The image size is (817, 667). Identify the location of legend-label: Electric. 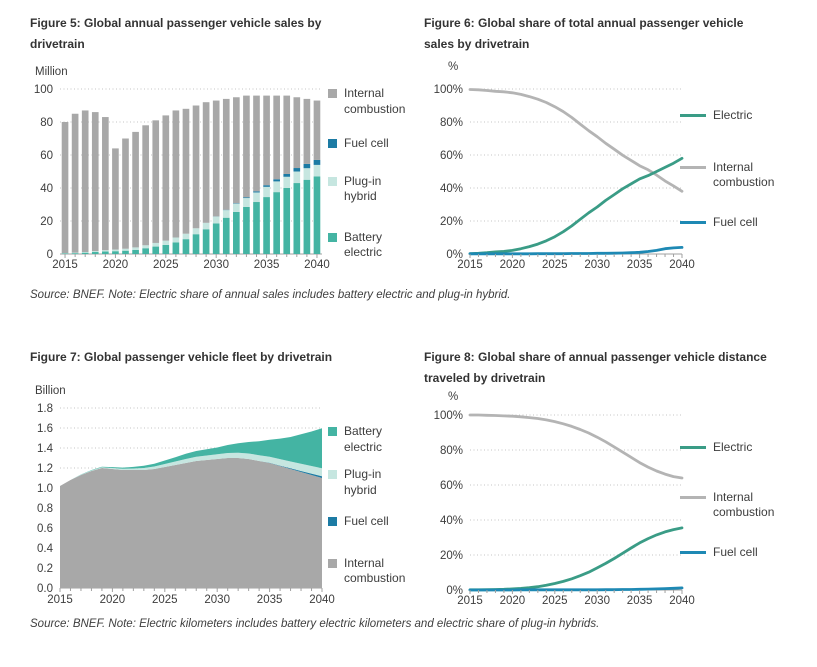
(733, 115).